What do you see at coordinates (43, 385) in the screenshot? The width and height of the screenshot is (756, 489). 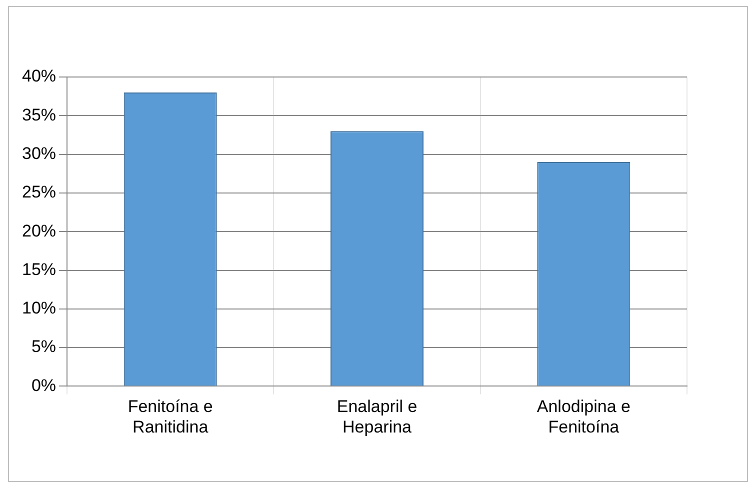 I see `y-tick-label: 0%` at bounding box center [43, 385].